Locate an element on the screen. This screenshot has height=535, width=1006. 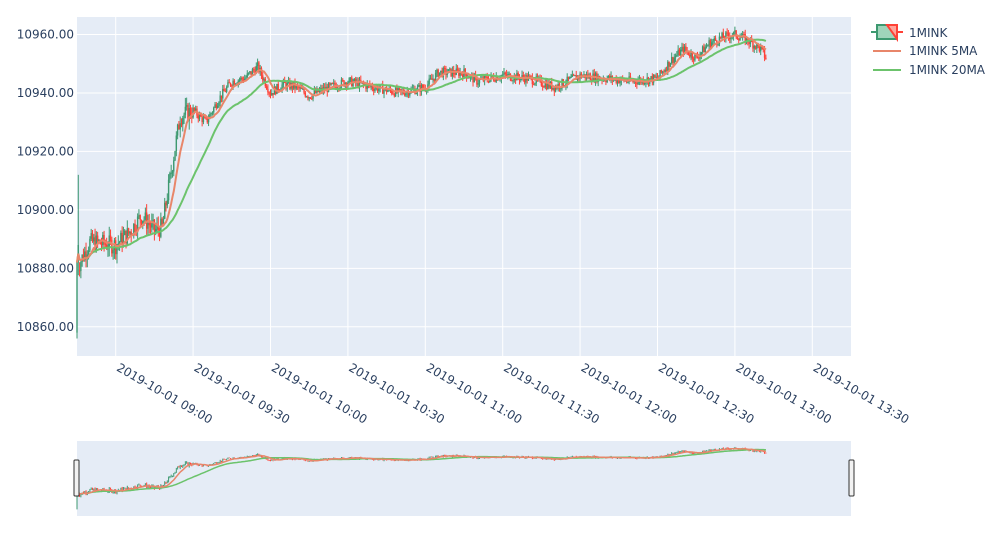
legend-item-1mink-20ma: 1MINK 20MA is located at coordinates (929, 70).